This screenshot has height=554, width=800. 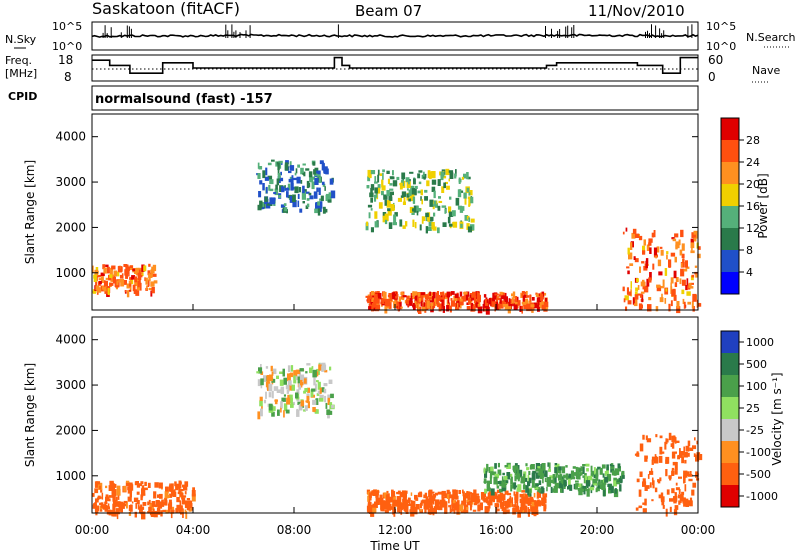 What do you see at coordinates (392, 68) in the screenshot?
I see `frequency-panel: Freq. [MHz] 18 8 60 0 Nave` at bounding box center [392, 68].